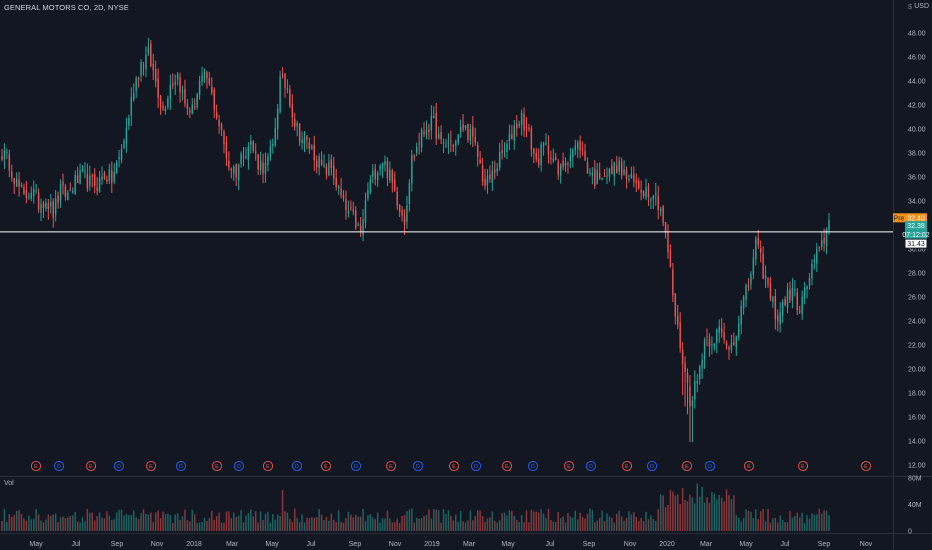  Describe the element at coordinates (917, 418) in the screenshot. I see `price-tick-label: 16.00` at that location.